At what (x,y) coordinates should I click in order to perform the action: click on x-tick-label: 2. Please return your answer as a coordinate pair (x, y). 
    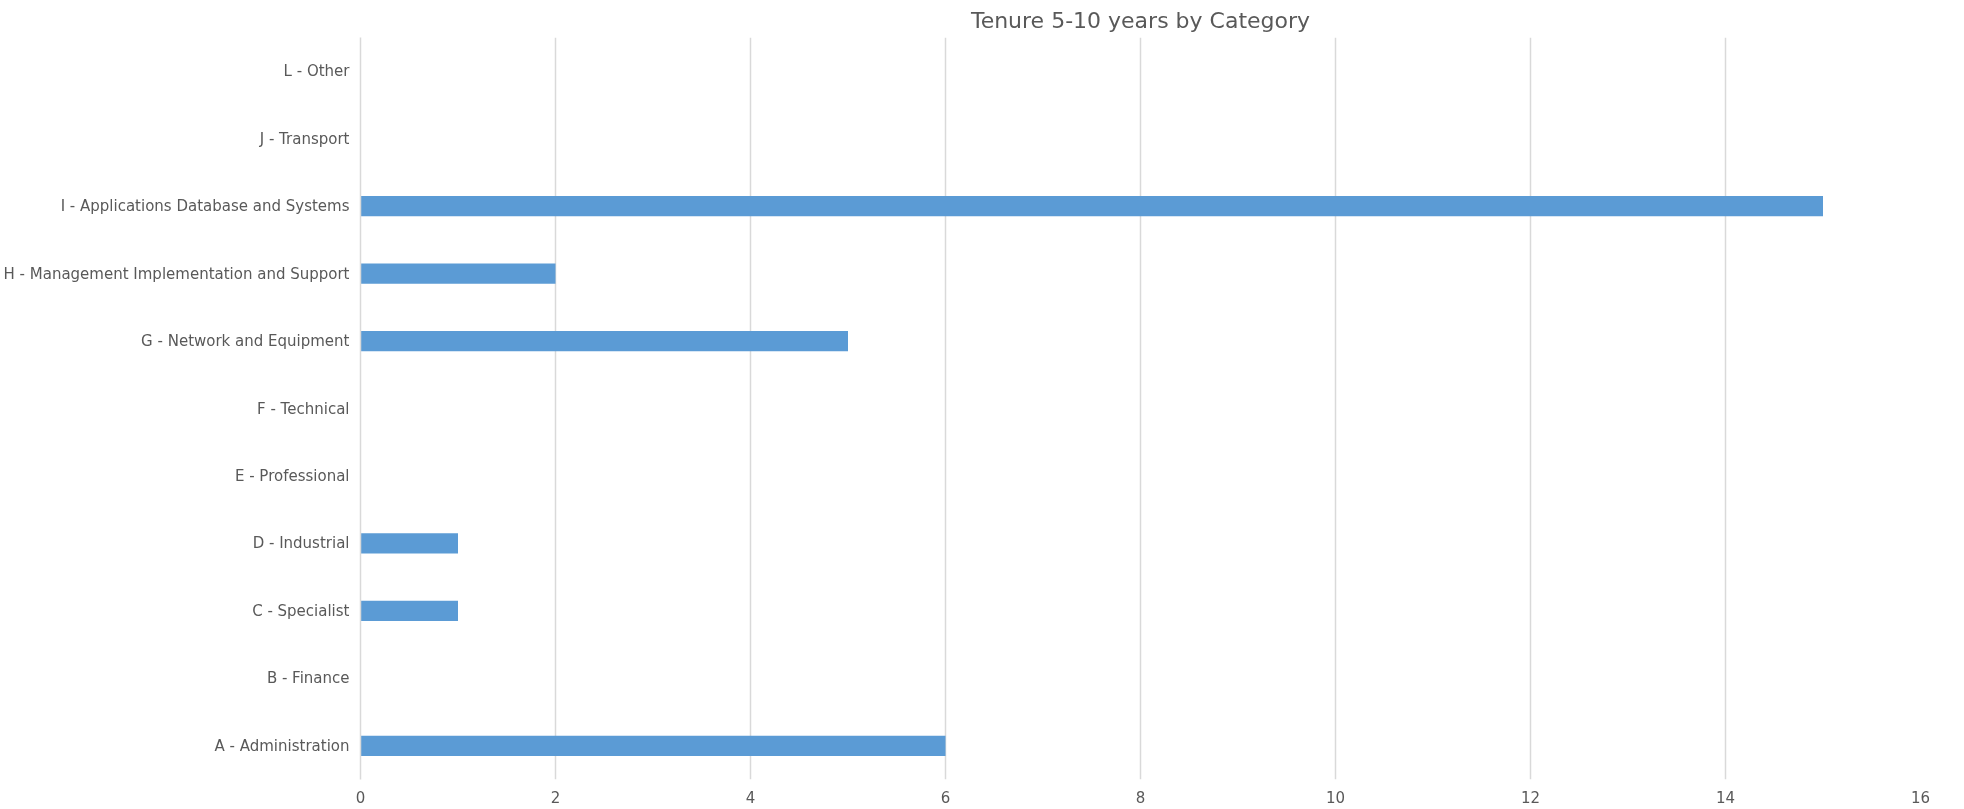
    Looking at the image, I should click on (555, 797).